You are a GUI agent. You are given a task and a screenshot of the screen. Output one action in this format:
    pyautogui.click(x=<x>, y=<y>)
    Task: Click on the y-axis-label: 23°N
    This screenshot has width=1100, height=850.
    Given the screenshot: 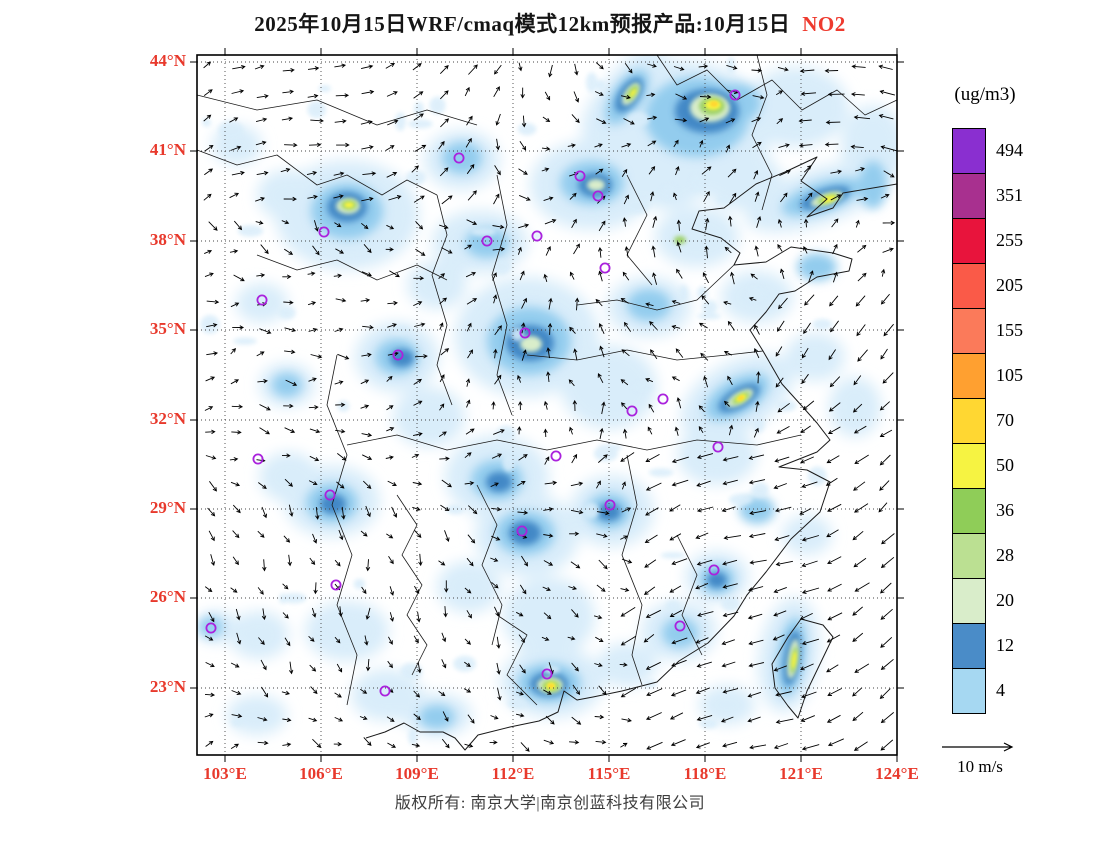 What is the action you would take?
    pyautogui.click(x=167, y=686)
    